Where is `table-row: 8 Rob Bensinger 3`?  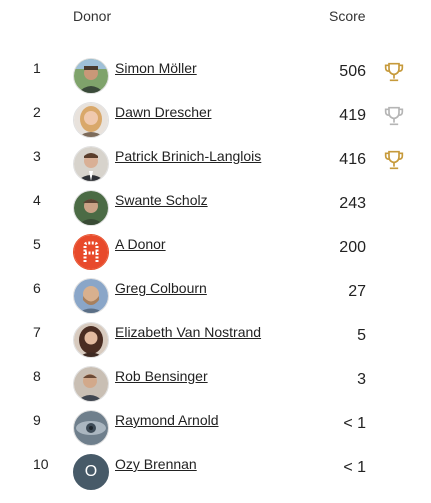 table-row: 8 Rob Bensinger 3 is located at coordinates (215, 388).